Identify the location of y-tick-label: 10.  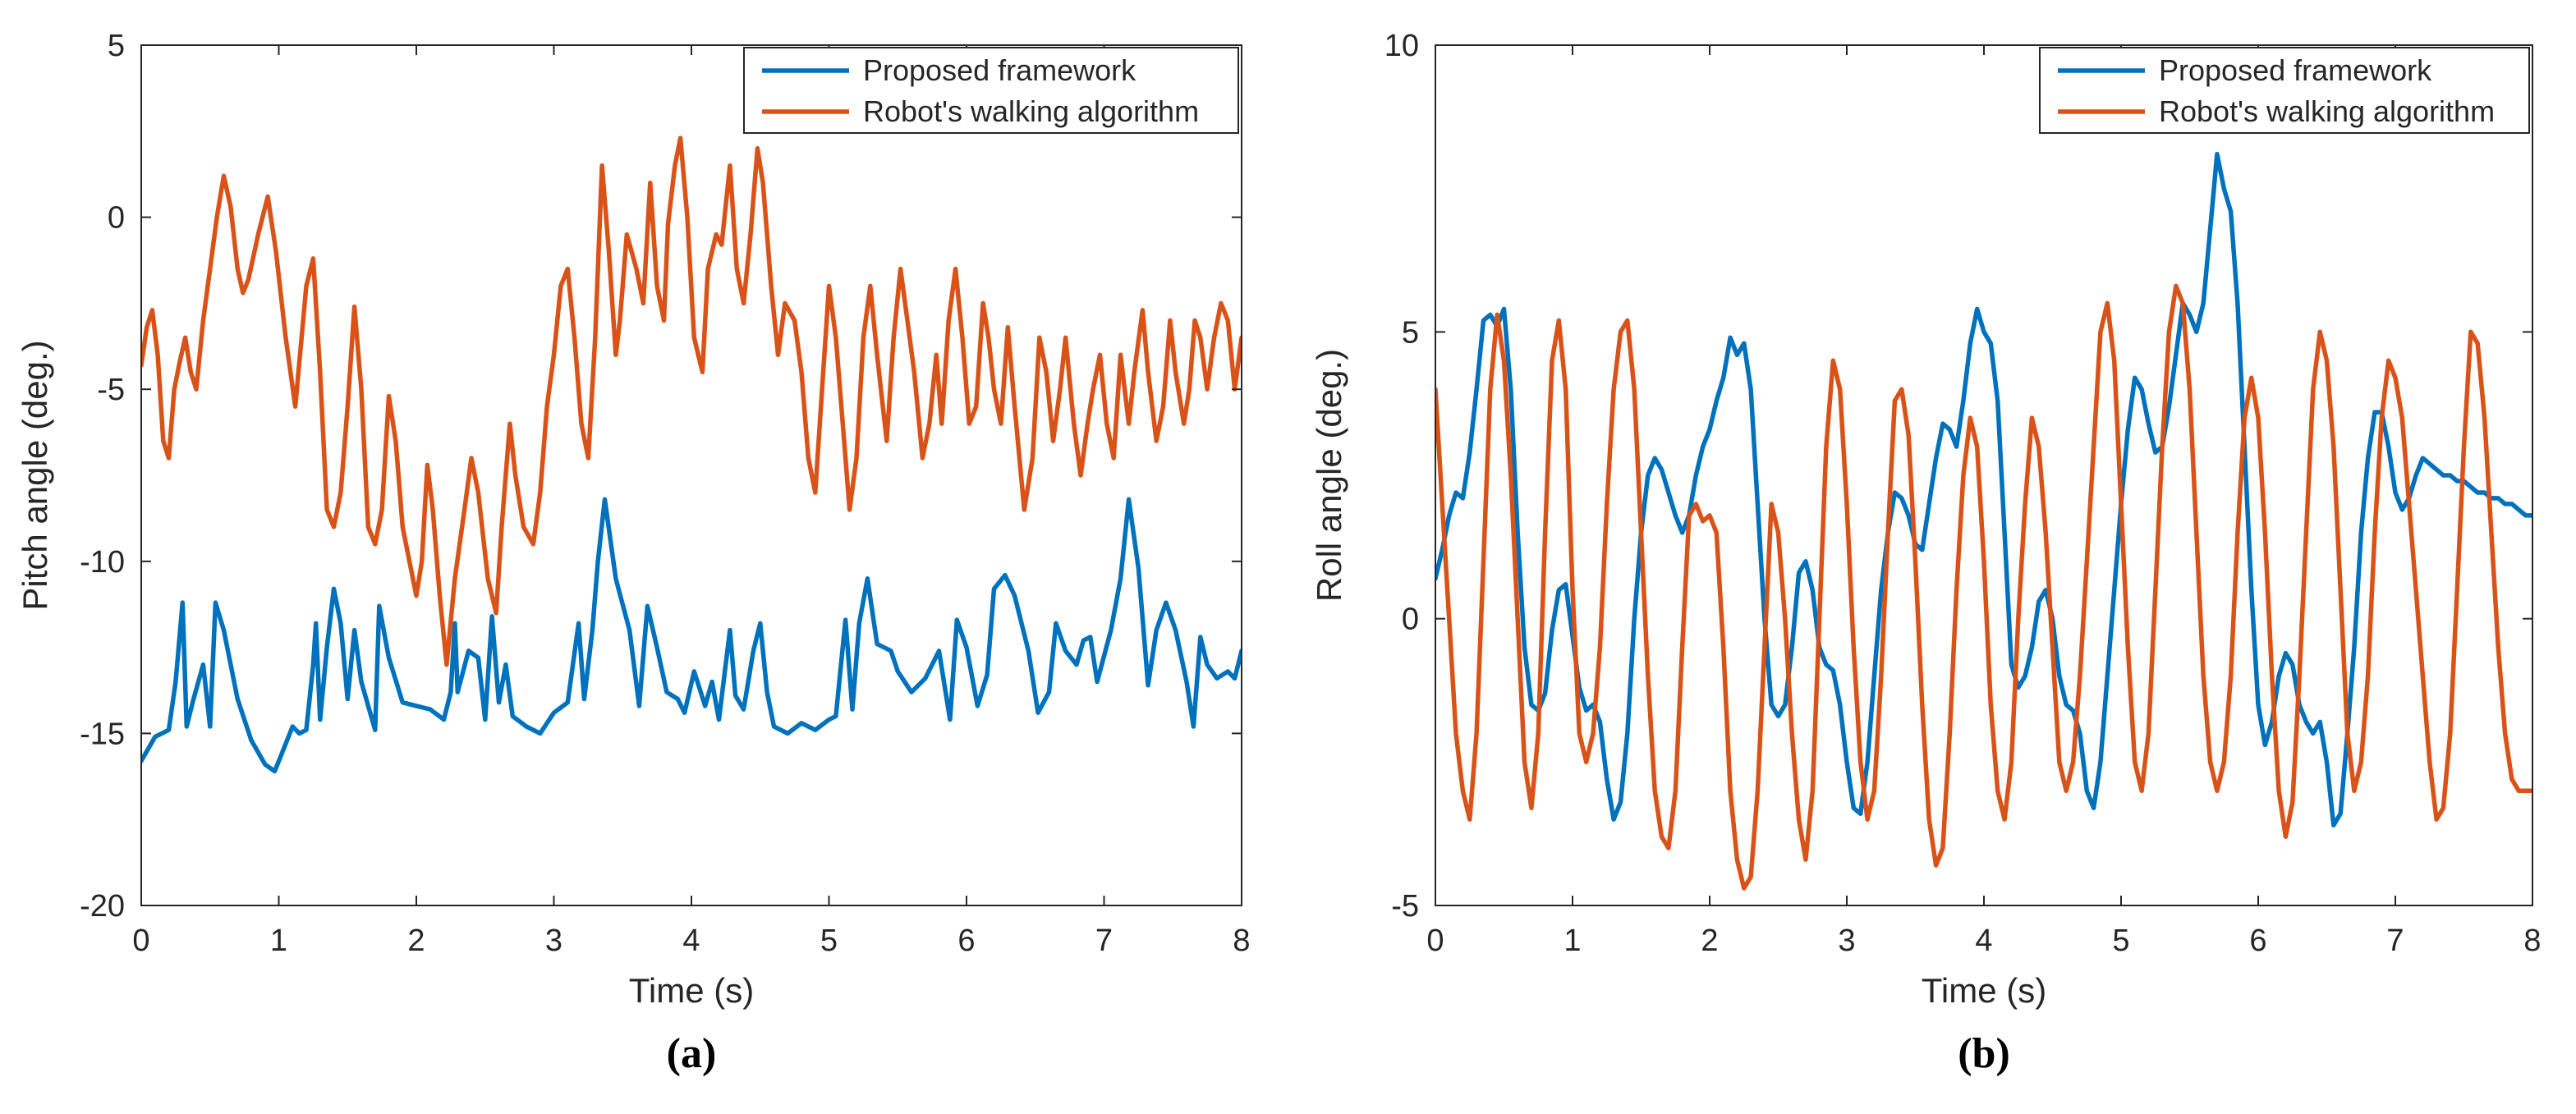
(1401, 46).